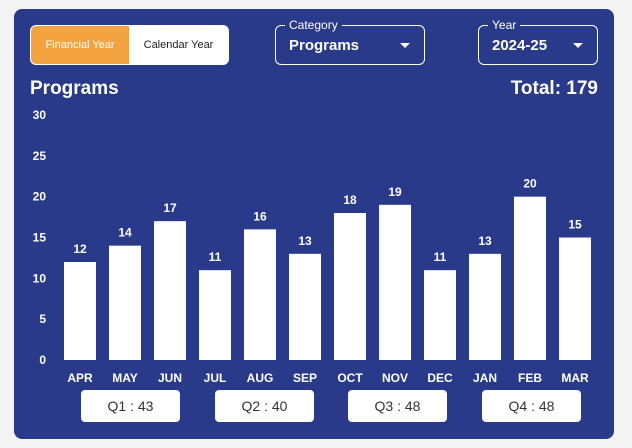 This screenshot has width=632, height=448. What do you see at coordinates (80, 378) in the screenshot?
I see `x-tick-label: APR` at bounding box center [80, 378].